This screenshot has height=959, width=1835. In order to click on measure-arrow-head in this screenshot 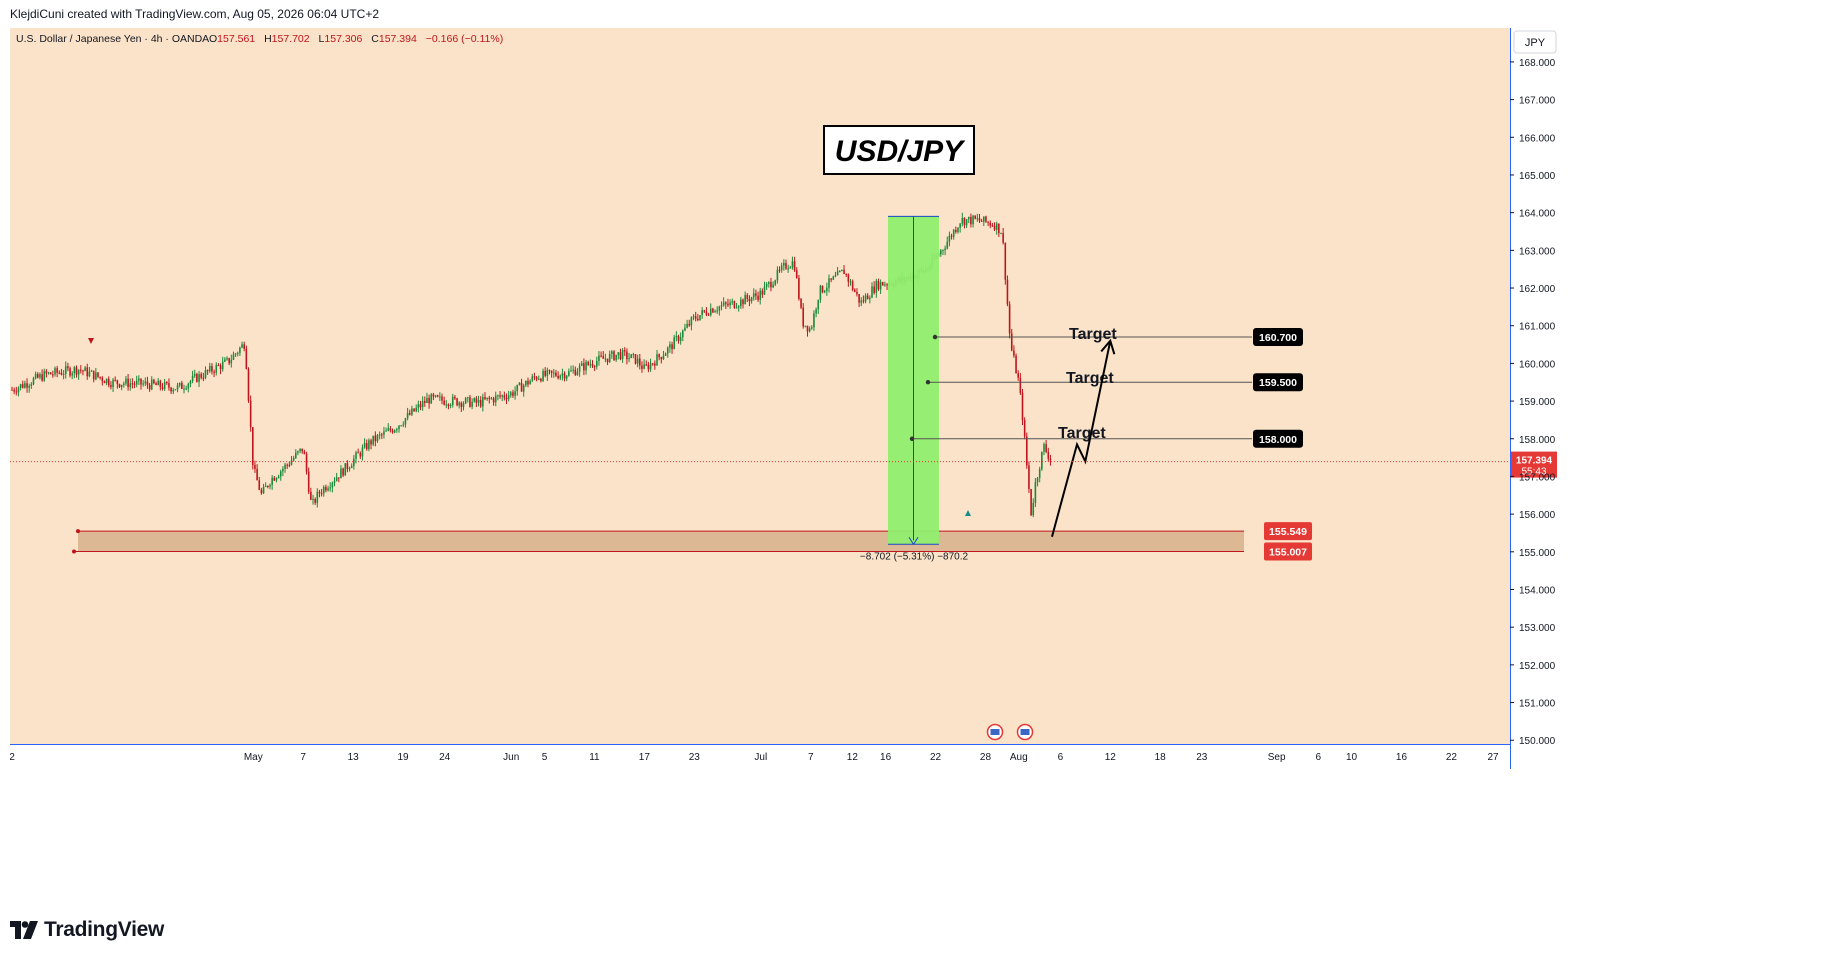, I will do `click(913, 541)`.